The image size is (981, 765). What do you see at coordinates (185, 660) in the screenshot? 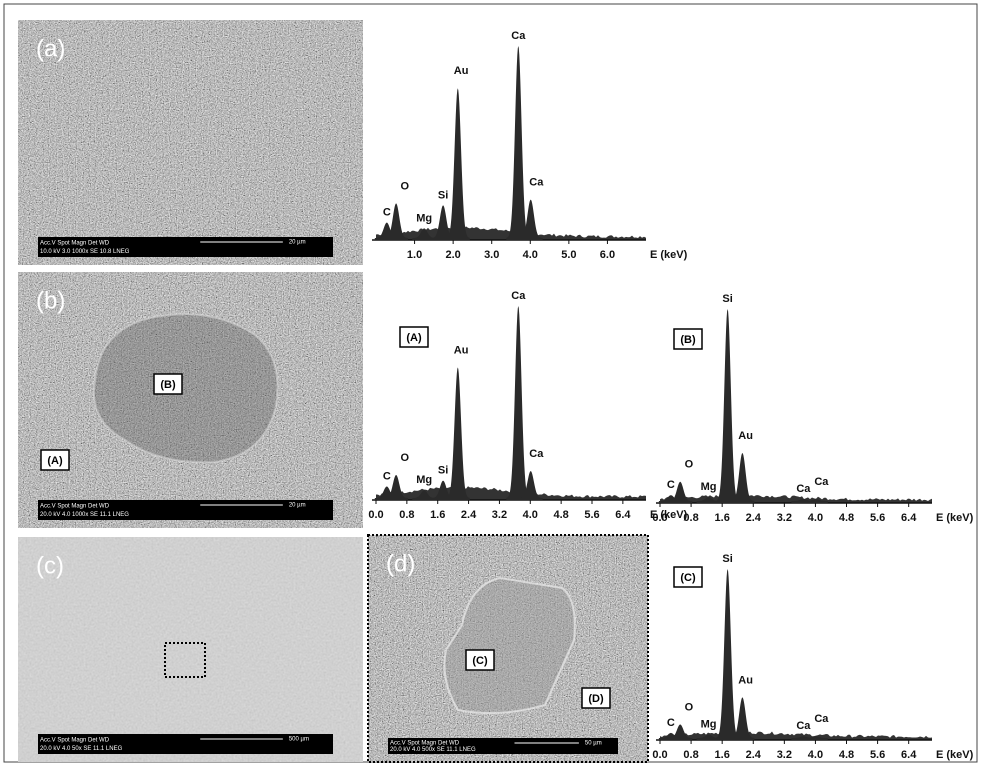
I see `selection-box` at bounding box center [185, 660].